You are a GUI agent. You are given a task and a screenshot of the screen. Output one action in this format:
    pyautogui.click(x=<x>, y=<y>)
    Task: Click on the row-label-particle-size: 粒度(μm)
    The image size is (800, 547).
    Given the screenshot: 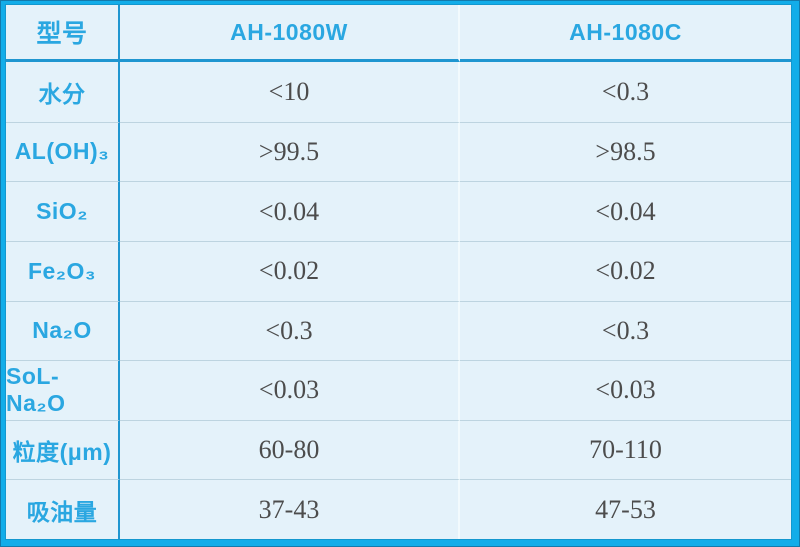 What is the action you would take?
    pyautogui.click(x=63, y=449)
    